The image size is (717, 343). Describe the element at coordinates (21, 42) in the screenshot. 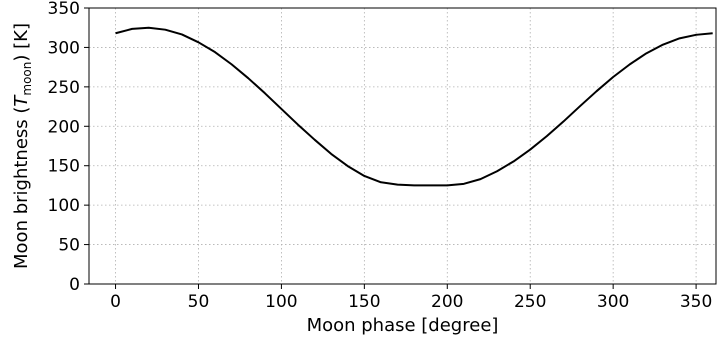

I see `y-axis-label-suffix: ) [K]` at that location.